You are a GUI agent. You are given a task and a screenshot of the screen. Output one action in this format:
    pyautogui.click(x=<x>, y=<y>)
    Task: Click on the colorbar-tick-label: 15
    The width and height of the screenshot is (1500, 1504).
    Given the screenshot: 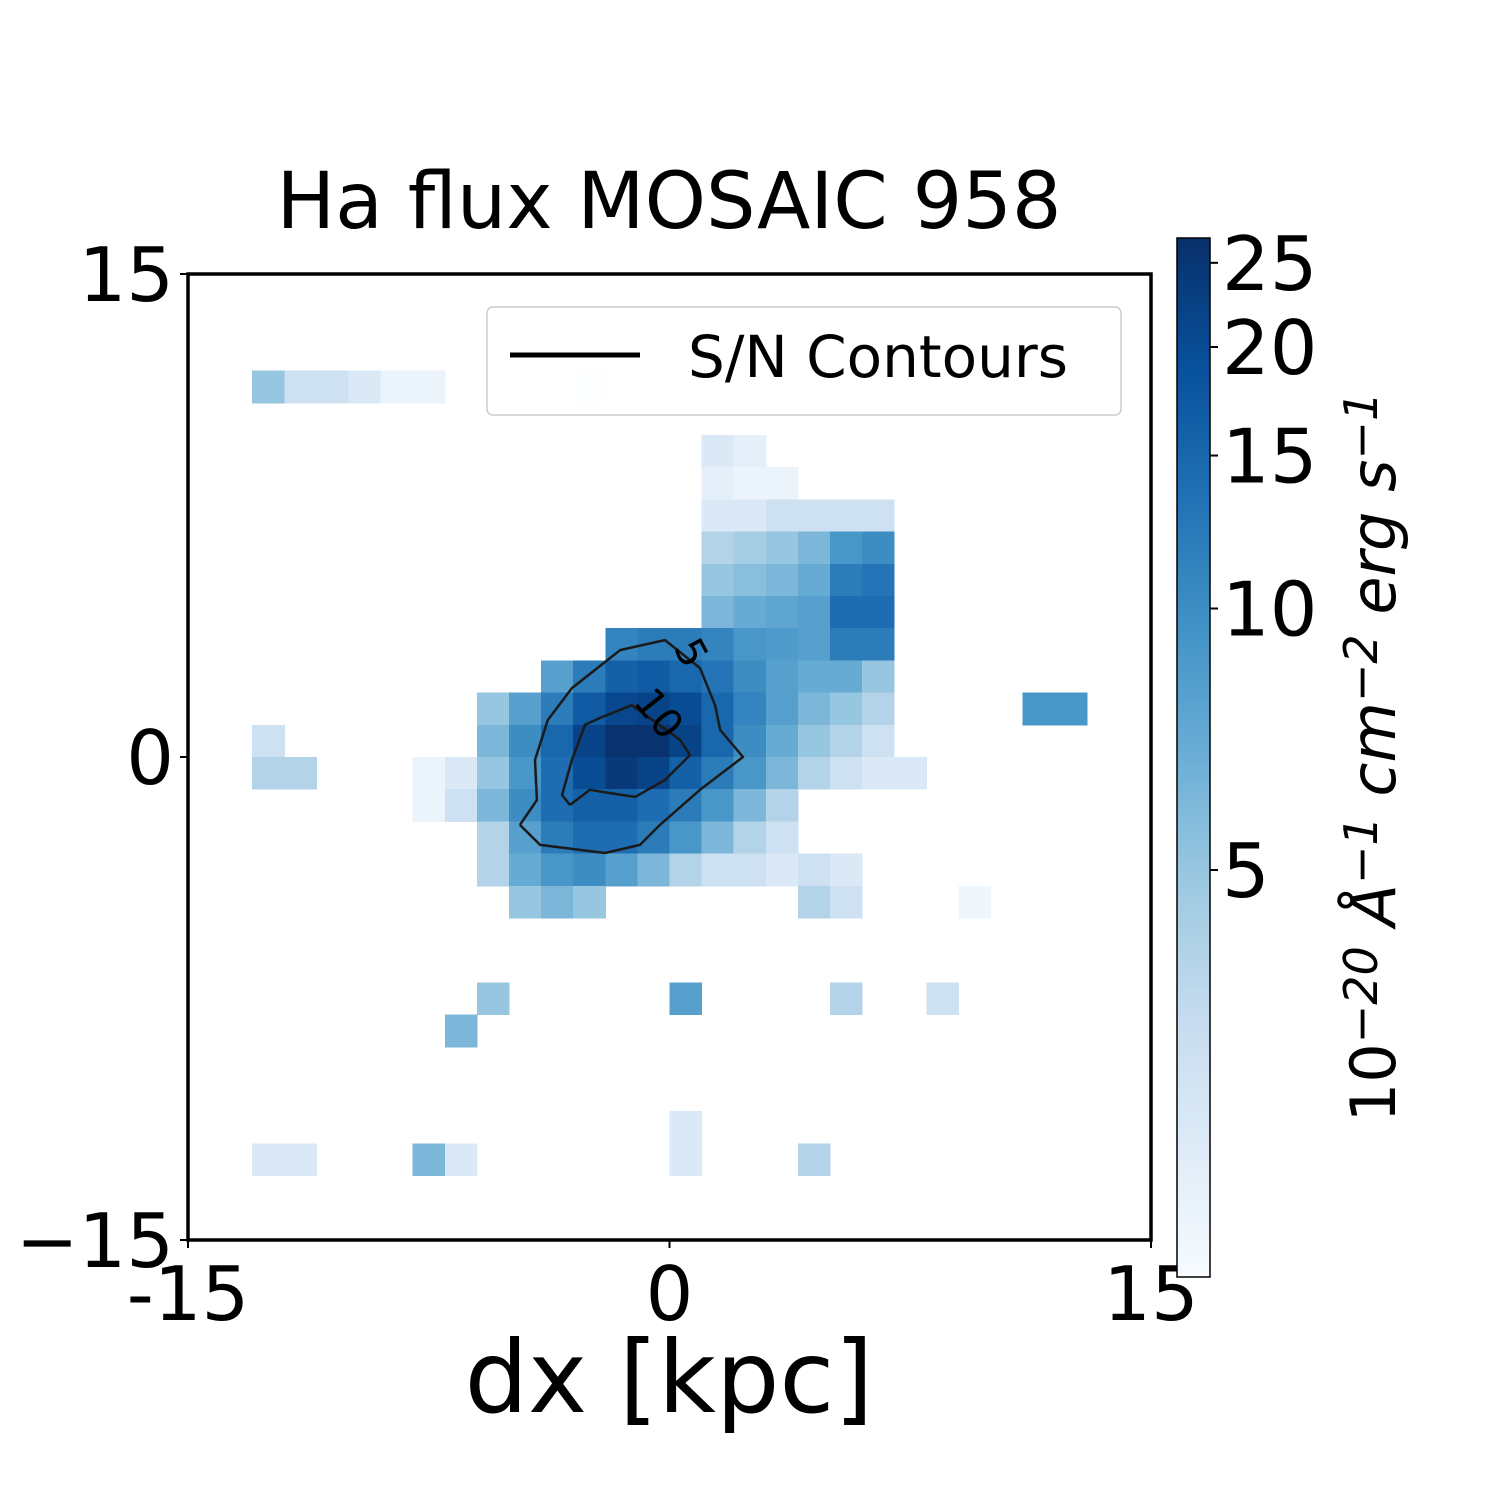 What is the action you would take?
    pyautogui.click(x=1269, y=457)
    